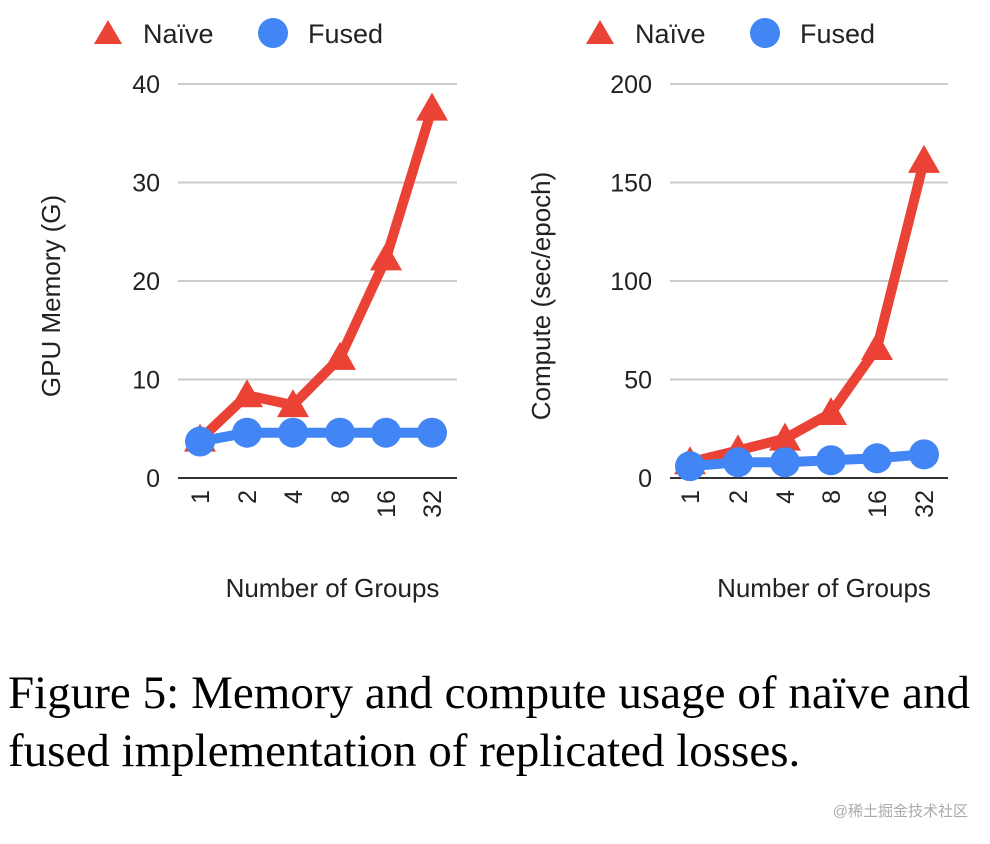 The height and width of the screenshot is (844, 990). Describe the element at coordinates (900, 811) in the screenshot. I see `watermark: @稀土掘金技术社区` at that location.